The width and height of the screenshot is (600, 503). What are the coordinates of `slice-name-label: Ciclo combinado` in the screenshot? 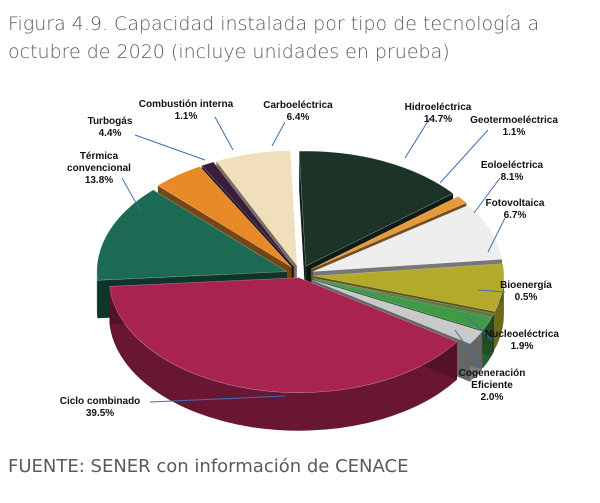 It's located at (100, 401).